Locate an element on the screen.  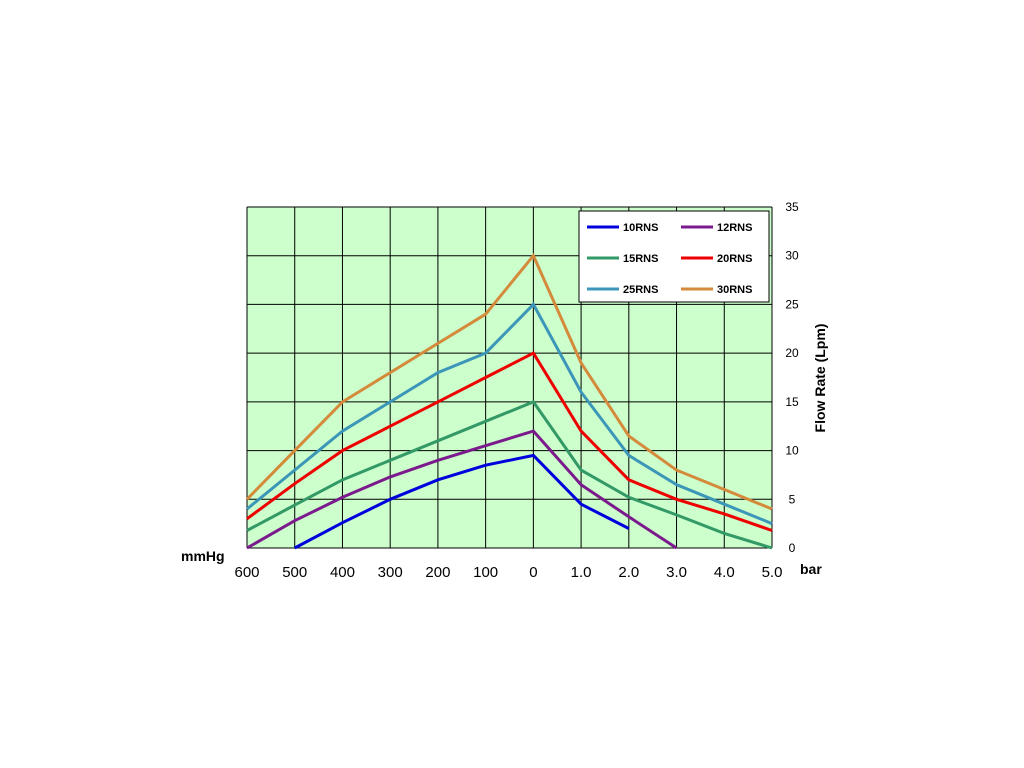
y-tick-label: 0 is located at coordinates (792, 548).